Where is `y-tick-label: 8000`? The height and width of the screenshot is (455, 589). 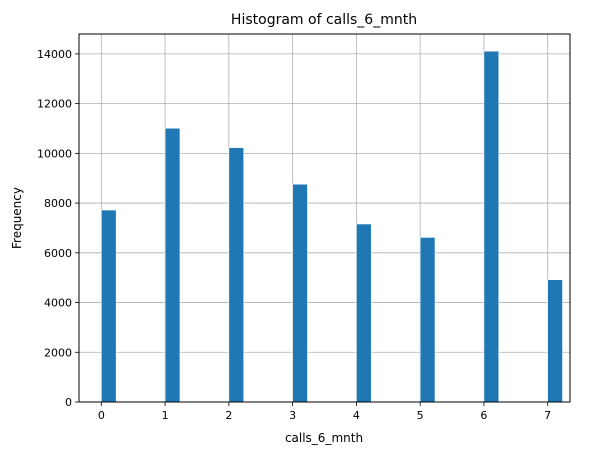 y-tick-label: 8000 is located at coordinates (58, 203).